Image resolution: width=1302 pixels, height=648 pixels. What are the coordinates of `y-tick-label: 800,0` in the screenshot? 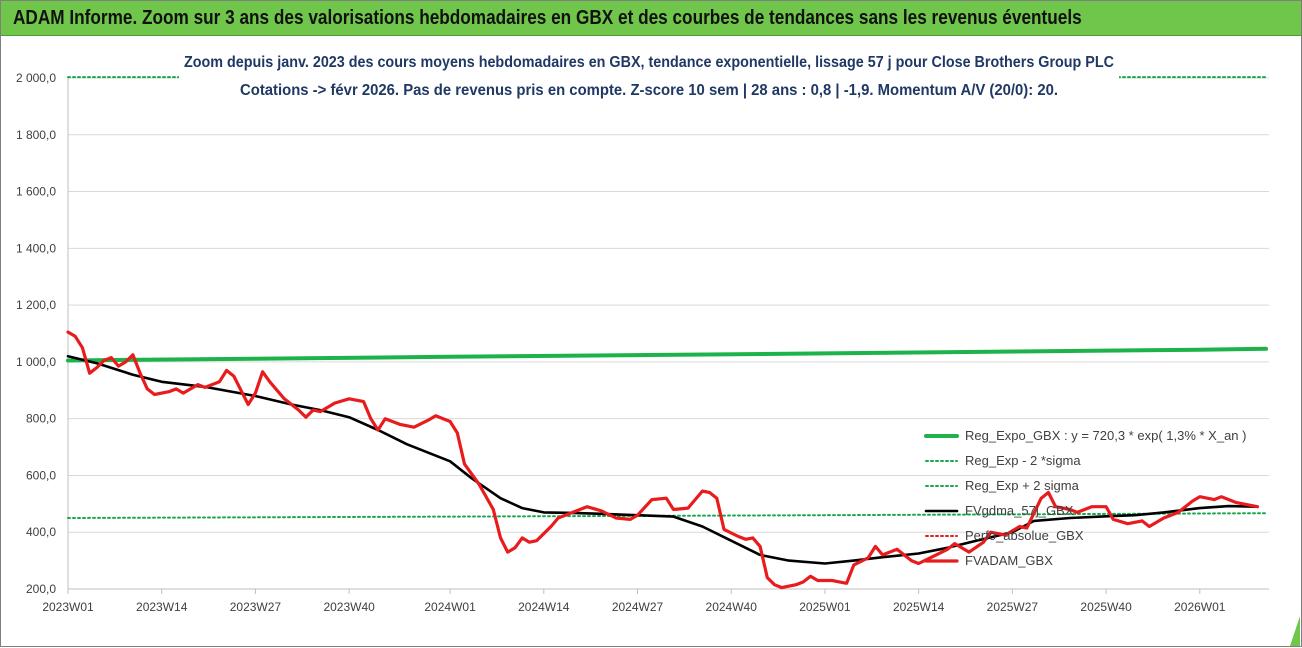 It's located at (41, 419).